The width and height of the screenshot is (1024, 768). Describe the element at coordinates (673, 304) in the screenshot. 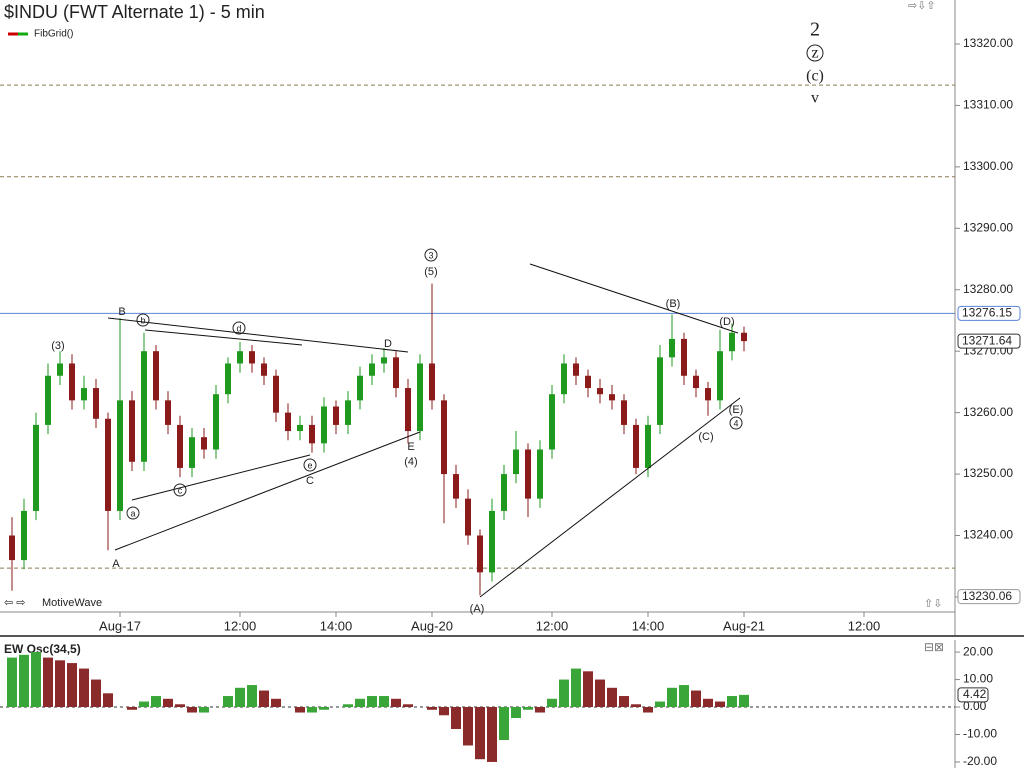

I see `wave-label: (B)` at that location.